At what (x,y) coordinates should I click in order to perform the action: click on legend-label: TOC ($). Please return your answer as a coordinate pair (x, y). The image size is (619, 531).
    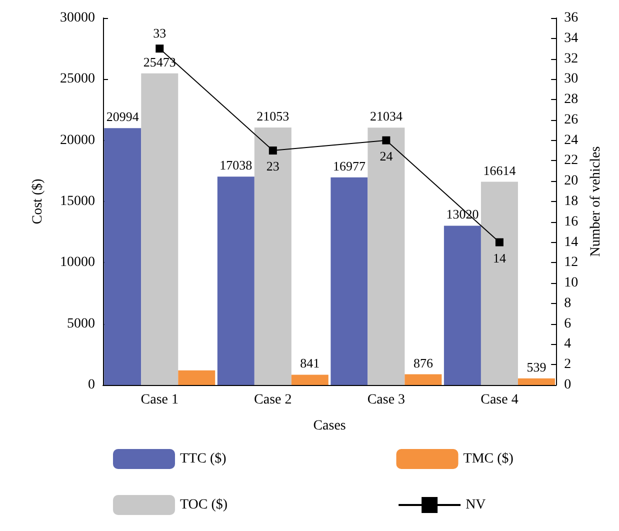
    Looking at the image, I should click on (204, 505).